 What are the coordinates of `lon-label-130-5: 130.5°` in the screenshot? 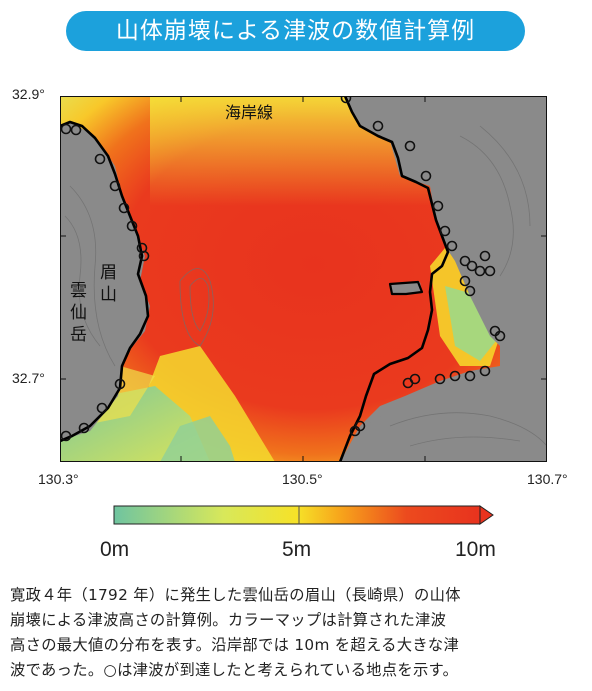 It's located at (302, 479).